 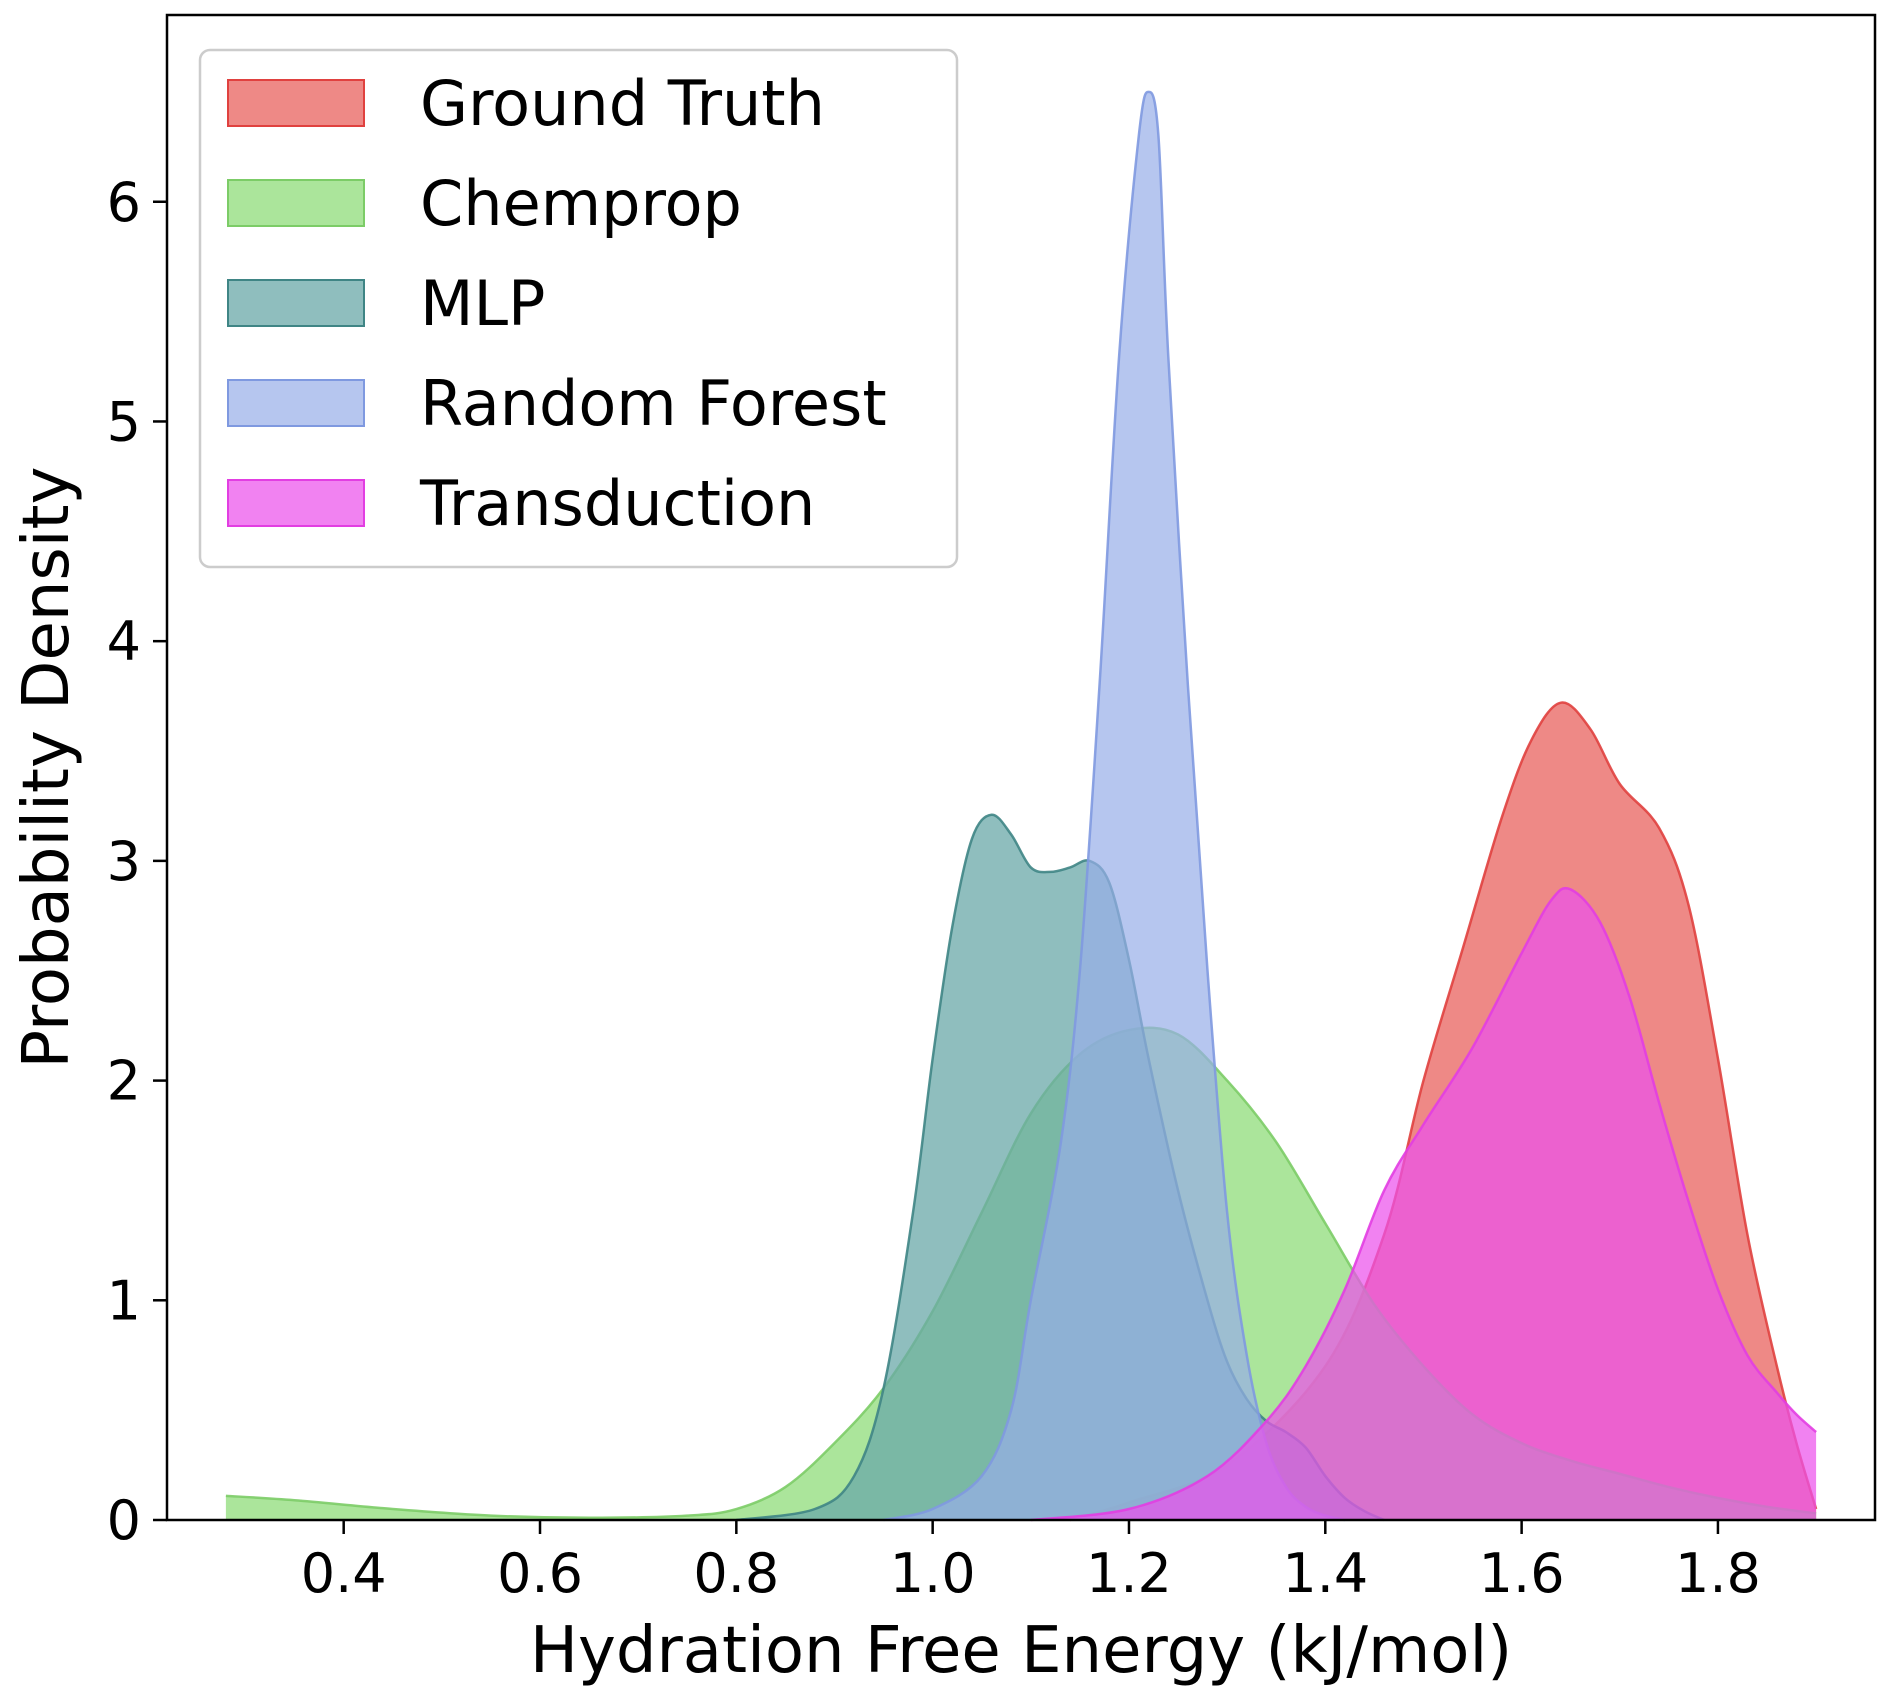 What do you see at coordinates (124, 1520) in the screenshot?
I see `y-tick-label: 0` at bounding box center [124, 1520].